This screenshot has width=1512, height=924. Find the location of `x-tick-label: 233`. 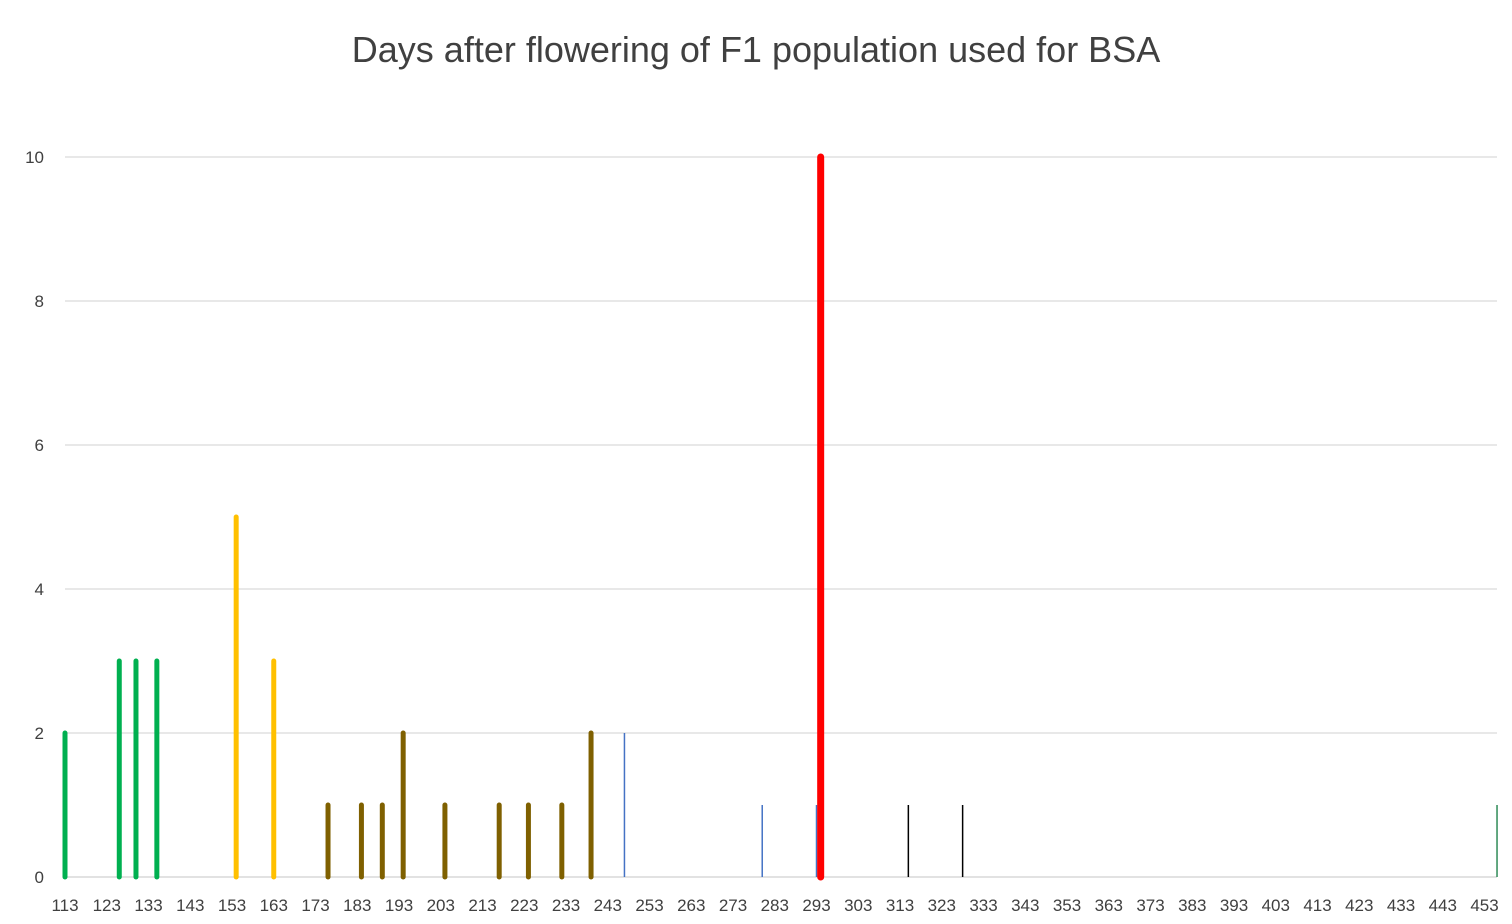

x-tick-label: 233 is located at coordinates (566, 905).